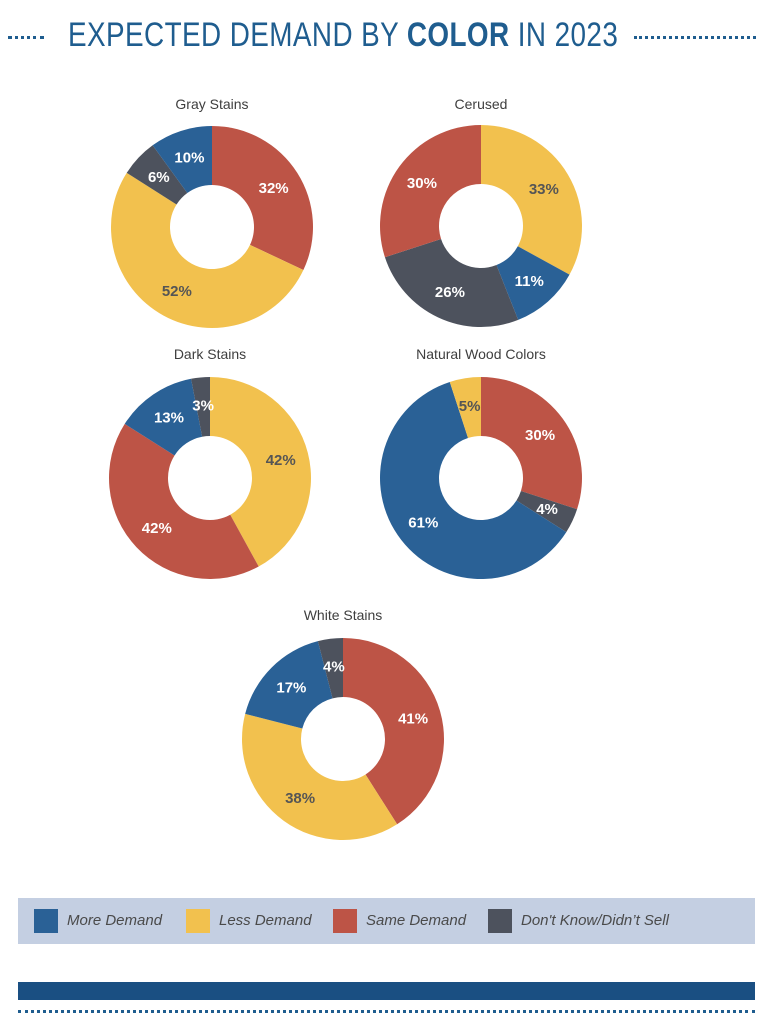  Describe the element at coordinates (531, 200) in the screenshot. I see `slice-cerused-less` at that location.